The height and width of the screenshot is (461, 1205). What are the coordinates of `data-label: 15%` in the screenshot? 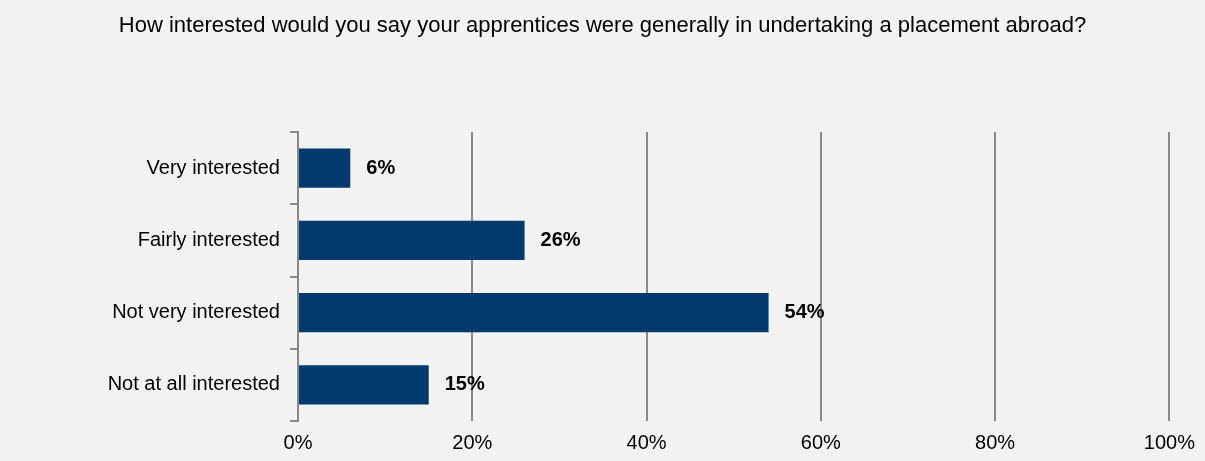 It's located at (464, 383).